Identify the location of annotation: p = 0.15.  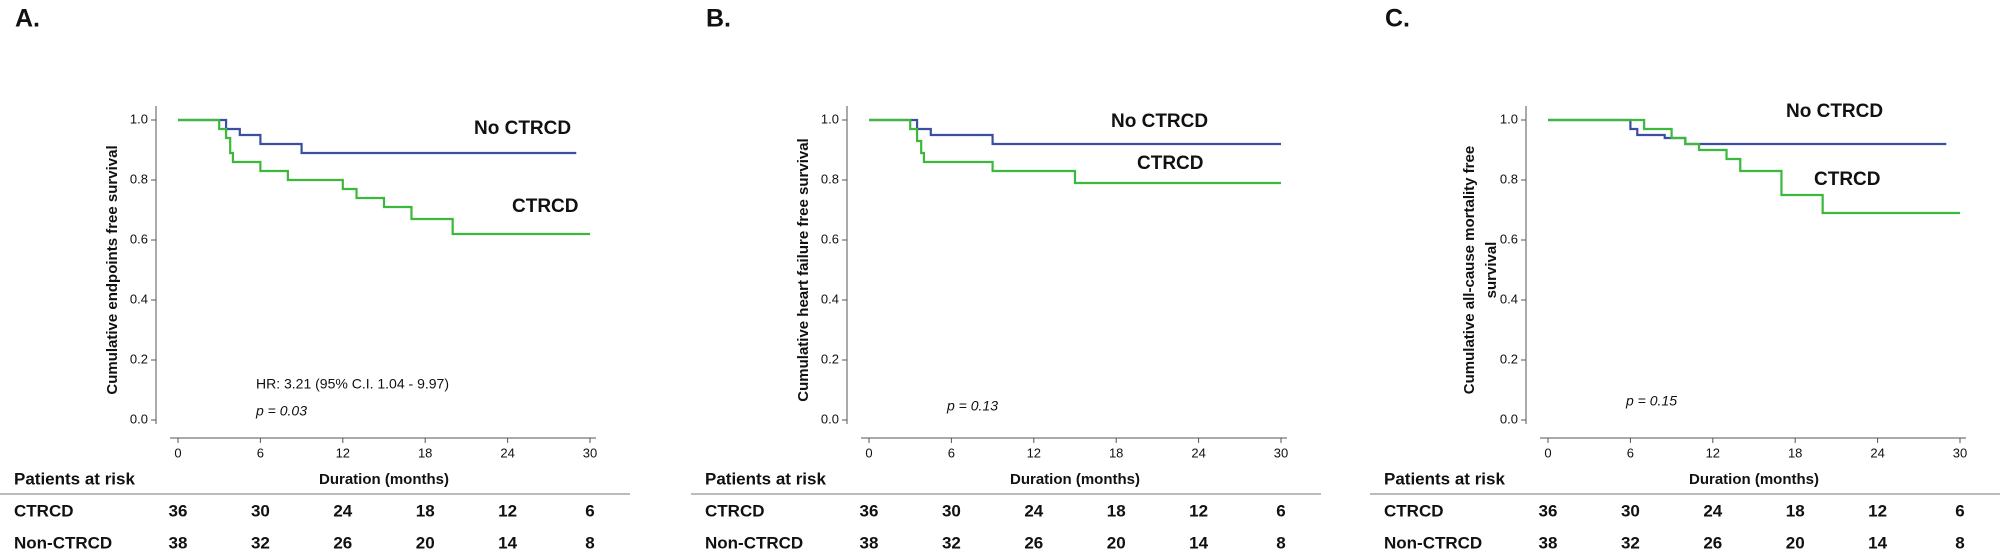
(1651, 401).